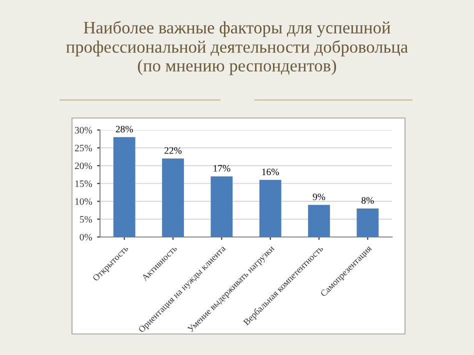 The width and height of the screenshot is (474, 355). Describe the element at coordinates (83, 166) in the screenshot. I see `y-tick-label: 20%` at that location.